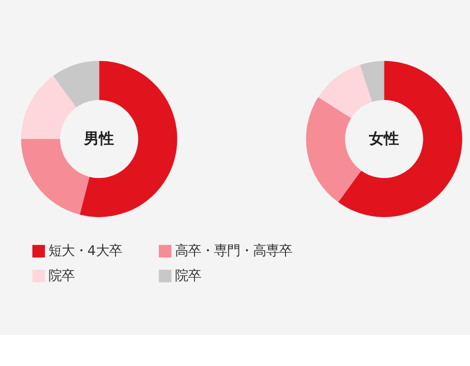 The height and width of the screenshot is (366, 470). I want to click on text: 男性, so click(98, 139).